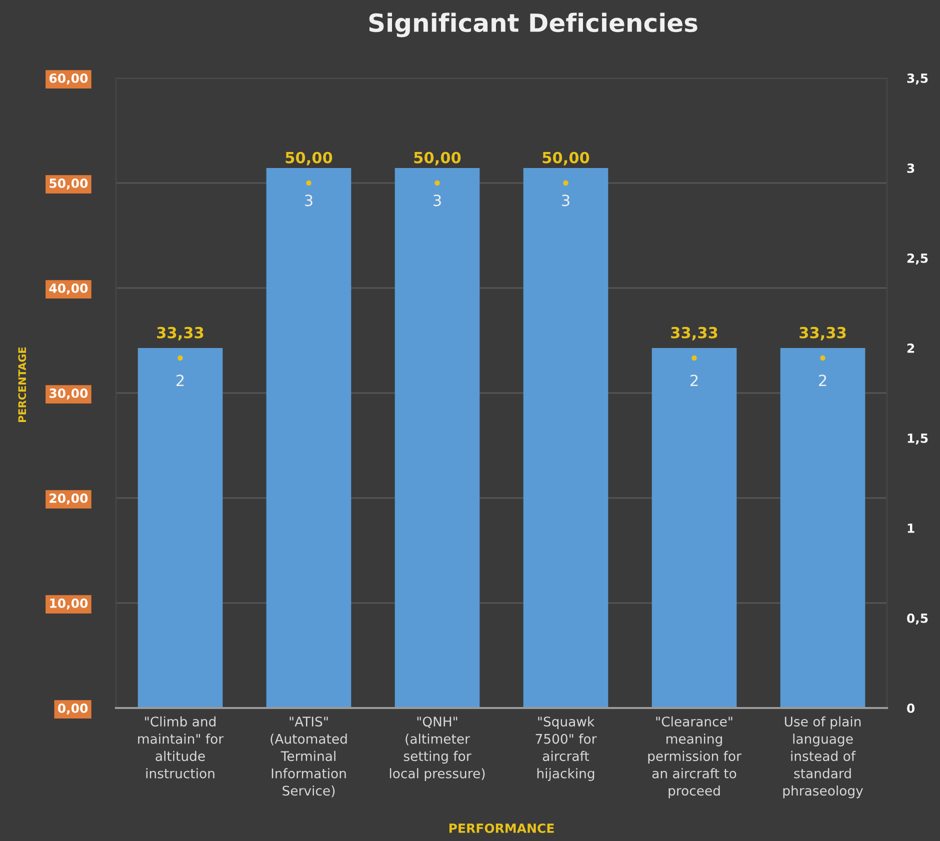 Image resolution: width=940 pixels, height=841 pixels. Describe the element at coordinates (566, 748) in the screenshot. I see `x-tick-label: "Squawk 7500" for aircraft hijacking` at that location.